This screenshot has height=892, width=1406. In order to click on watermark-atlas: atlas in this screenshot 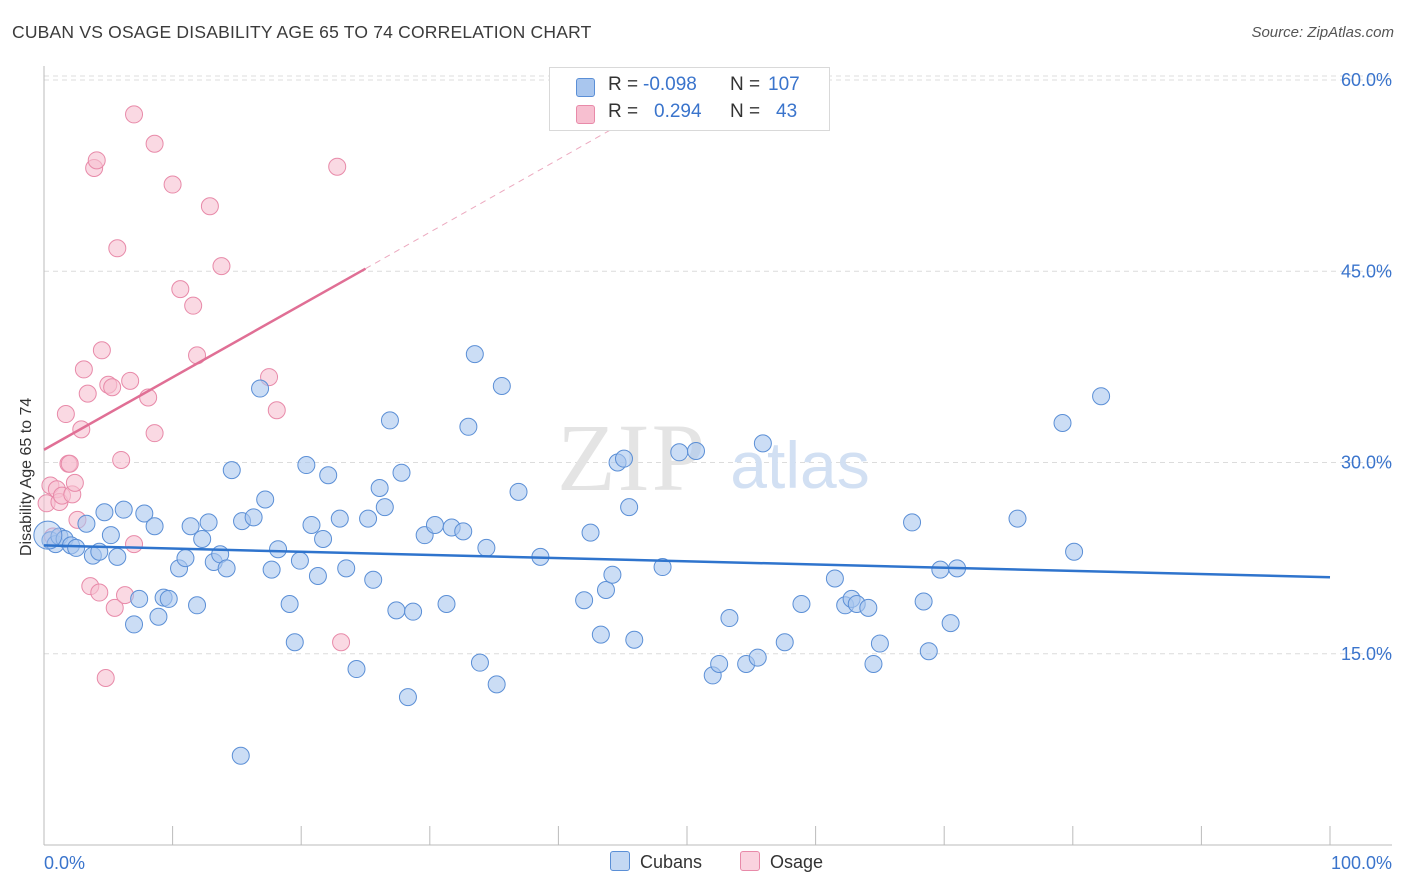, I will do `click(799, 465)`.